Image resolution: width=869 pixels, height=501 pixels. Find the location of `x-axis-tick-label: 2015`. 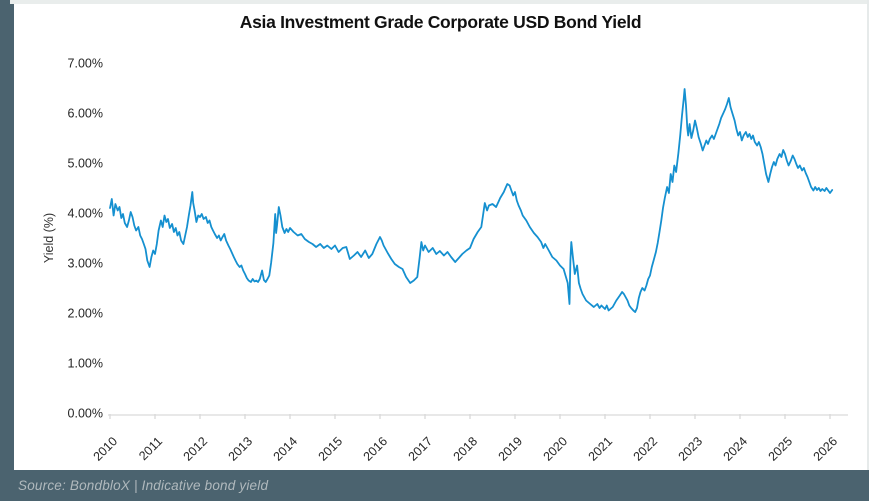

x-axis-tick-label: 2015 is located at coordinates (331, 449).